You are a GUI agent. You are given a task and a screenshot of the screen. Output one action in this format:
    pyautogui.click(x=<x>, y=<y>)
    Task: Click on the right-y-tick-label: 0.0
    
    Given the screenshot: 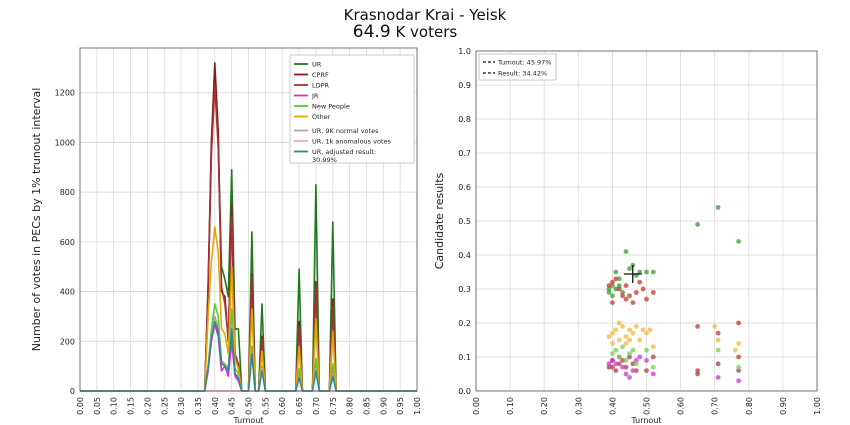 What is the action you would take?
    pyautogui.click(x=464, y=391)
    